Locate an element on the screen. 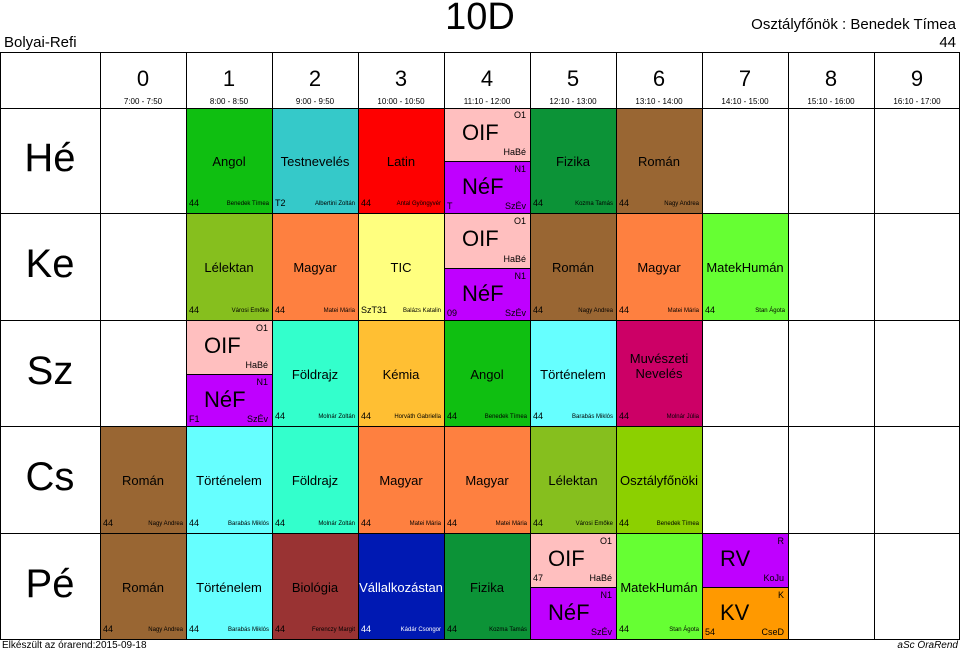 The image size is (960, 653). group-bottom: NéF N1 SzÉv F1 is located at coordinates (229, 400).